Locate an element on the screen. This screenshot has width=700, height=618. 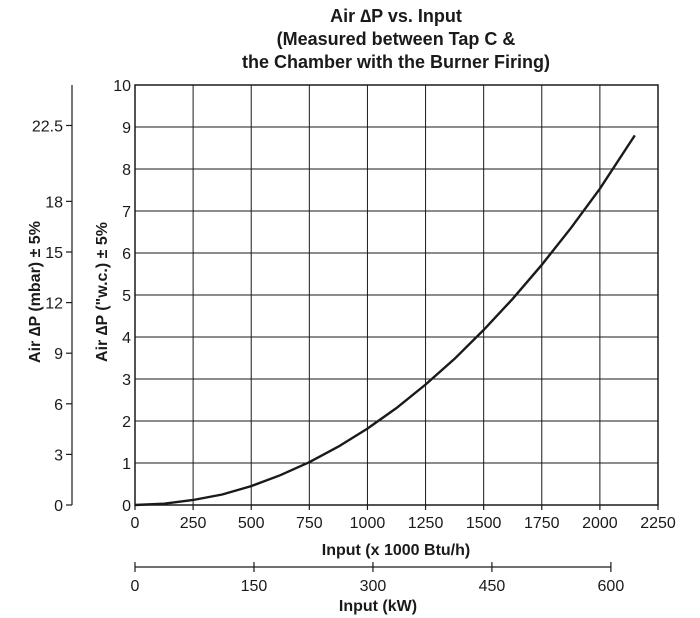
y-tick-label: 8 is located at coordinates (126, 170).